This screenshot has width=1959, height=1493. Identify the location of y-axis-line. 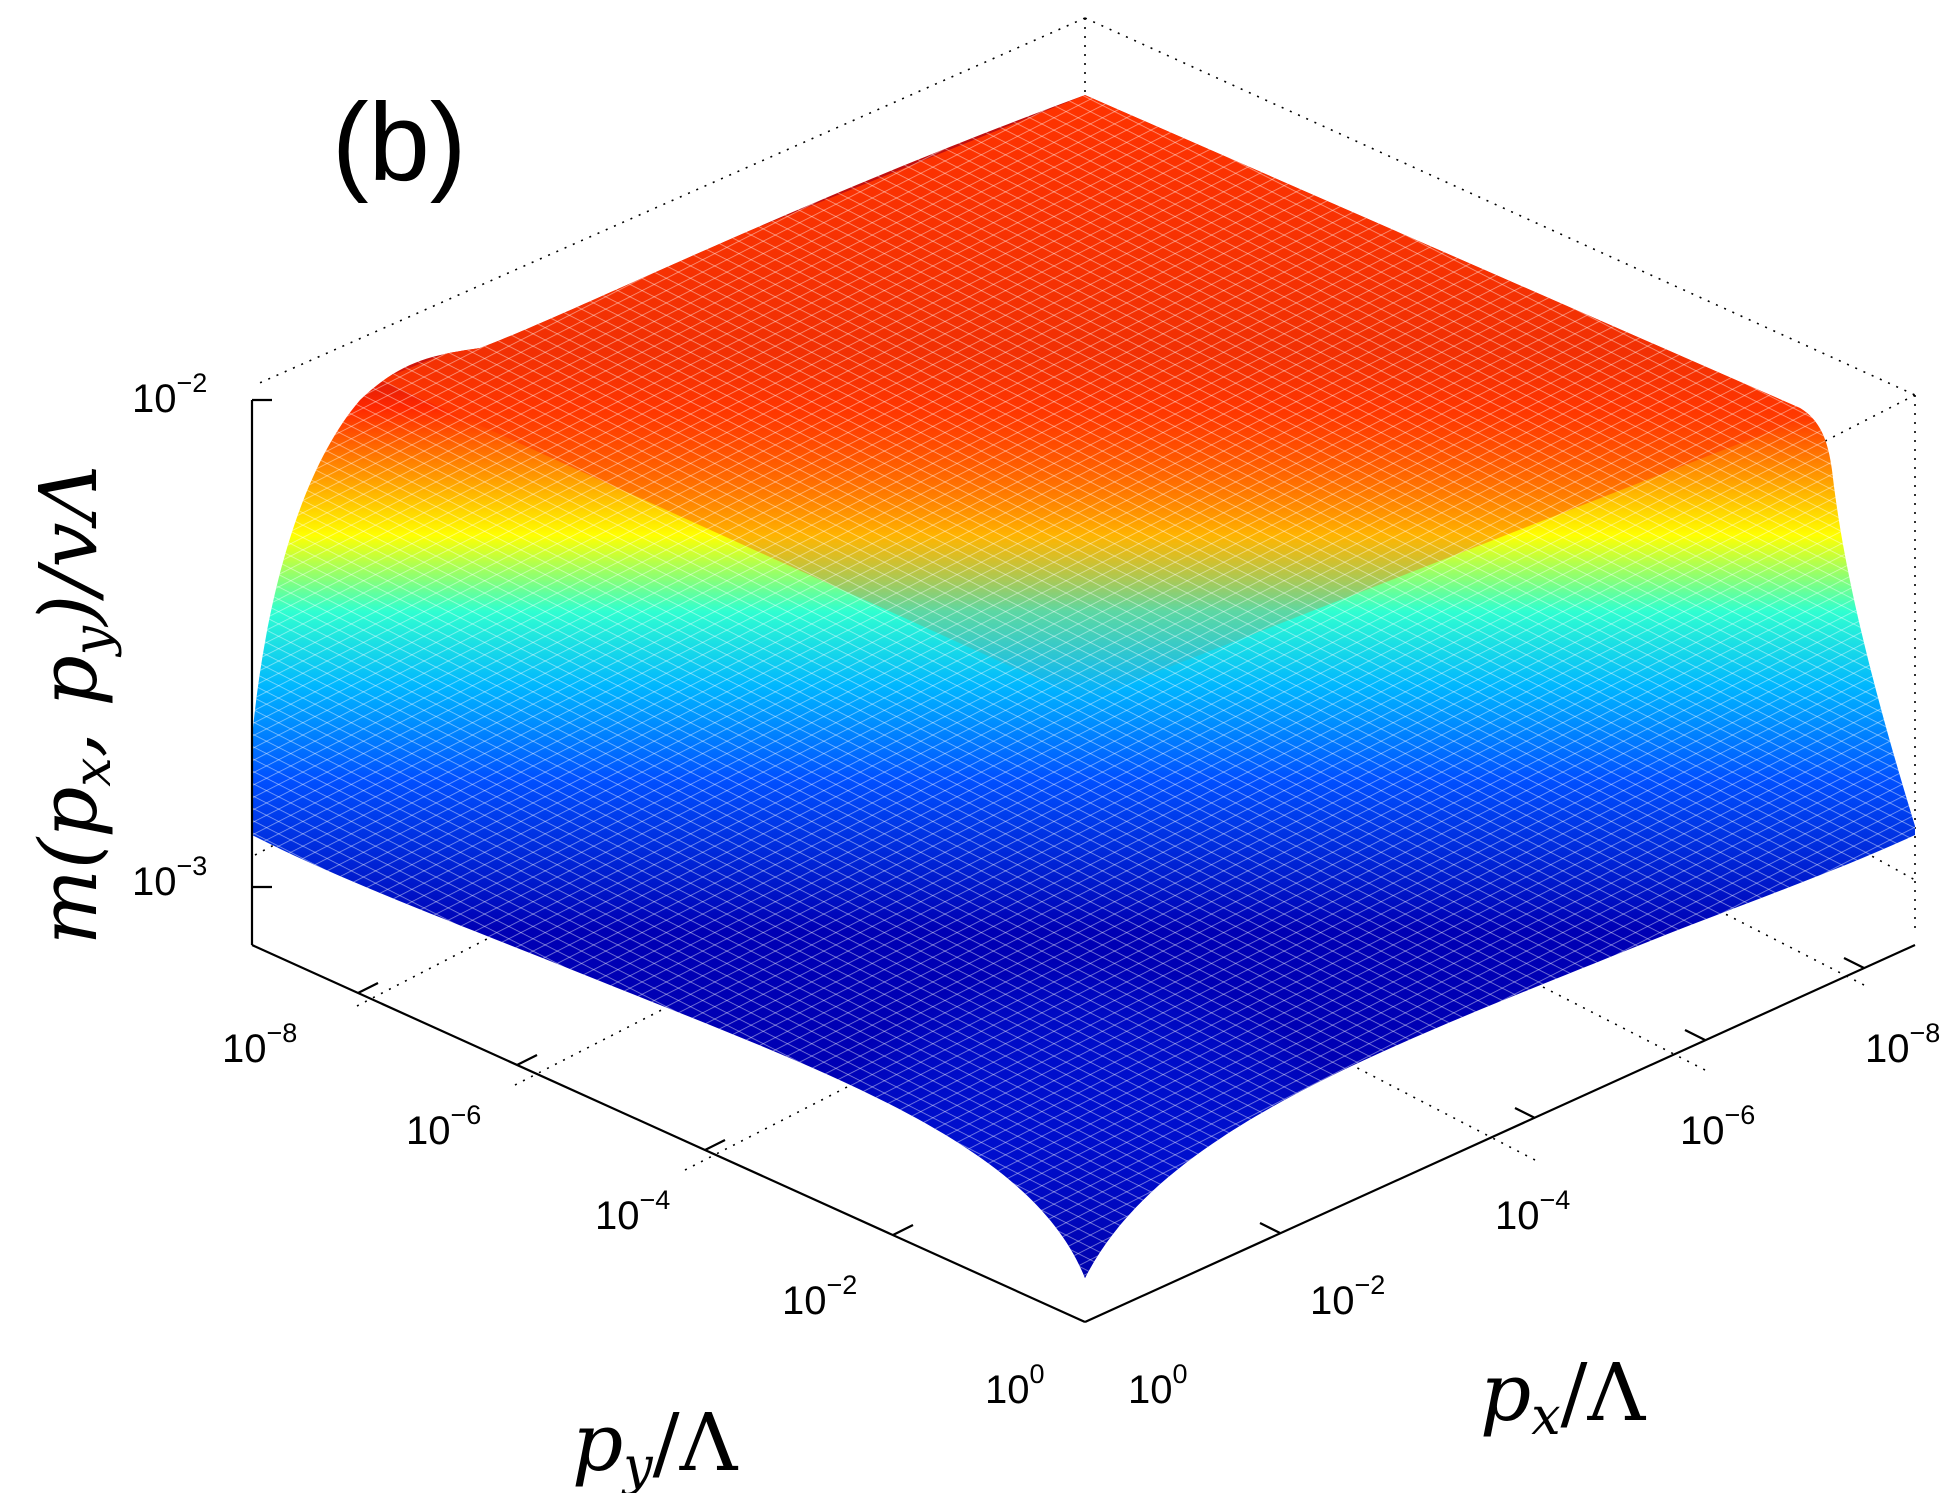
(668, 1133).